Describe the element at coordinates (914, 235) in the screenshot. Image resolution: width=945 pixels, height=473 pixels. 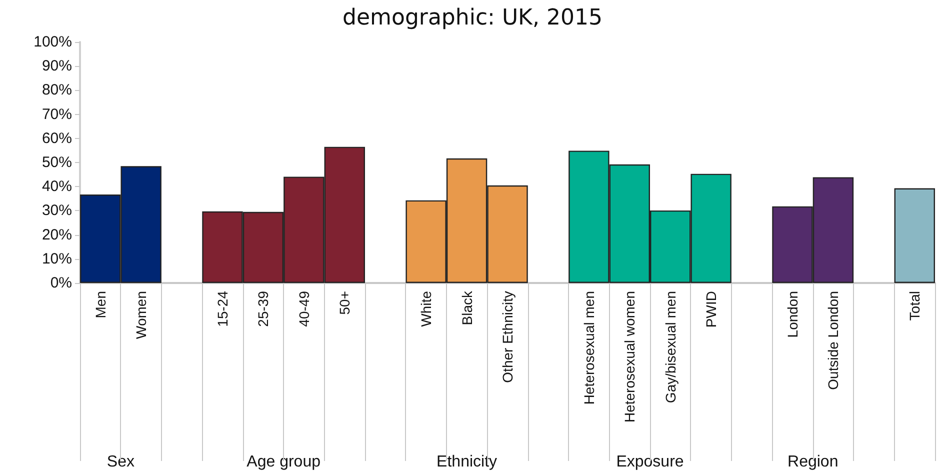
I see `bar` at that location.